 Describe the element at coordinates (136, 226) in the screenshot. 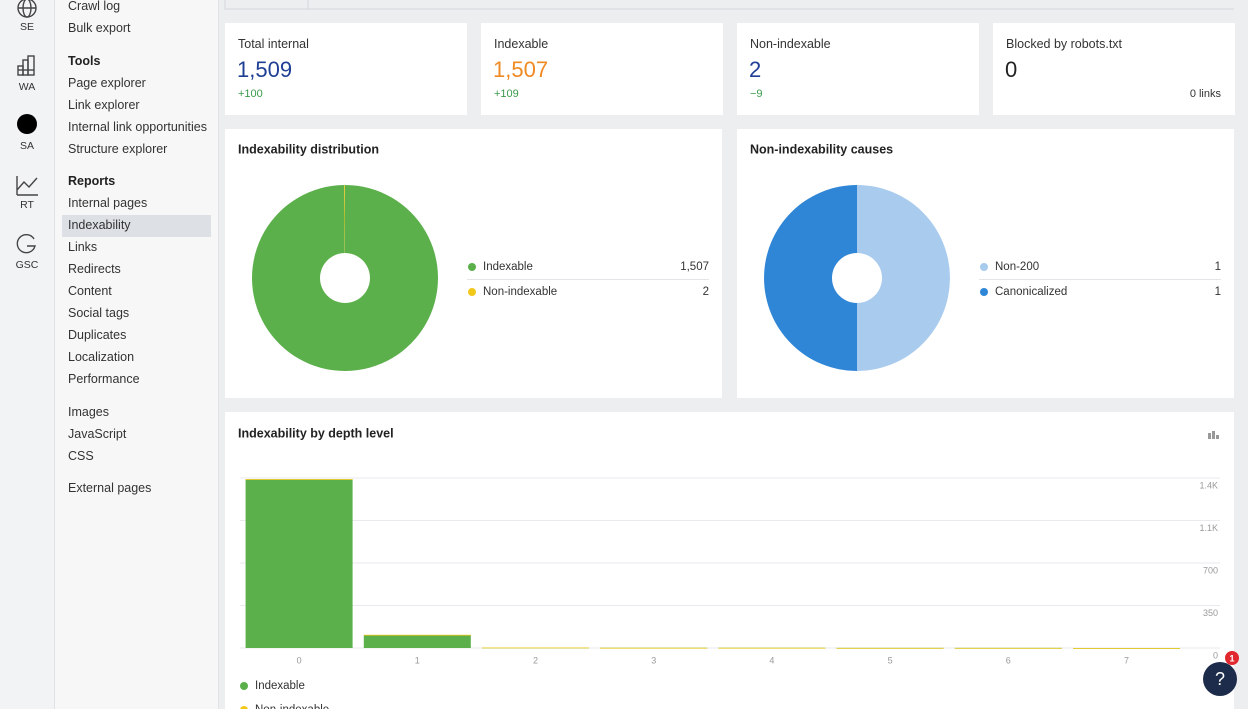

I see `selected-bg` at that location.